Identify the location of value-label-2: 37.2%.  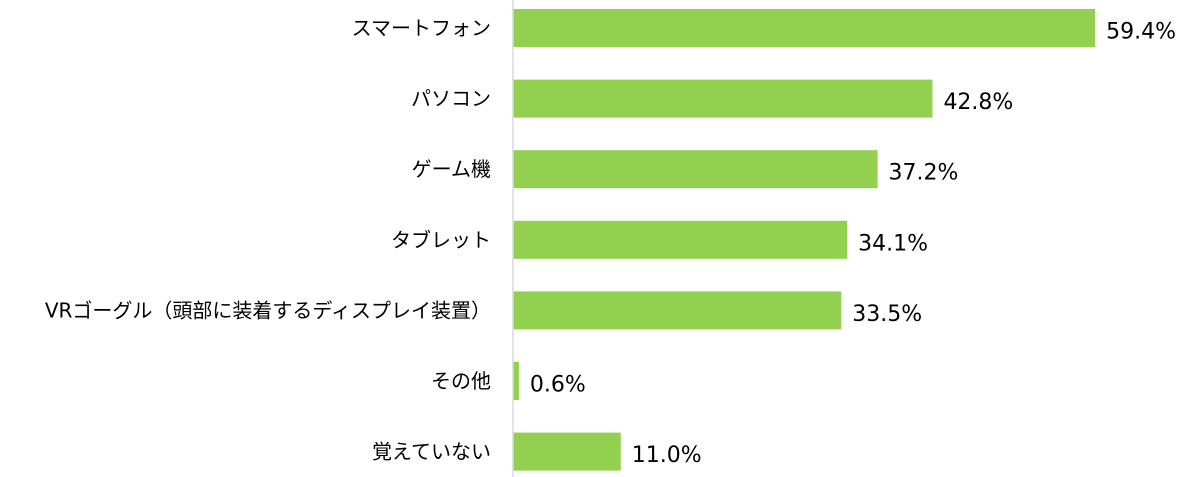
(924, 173).